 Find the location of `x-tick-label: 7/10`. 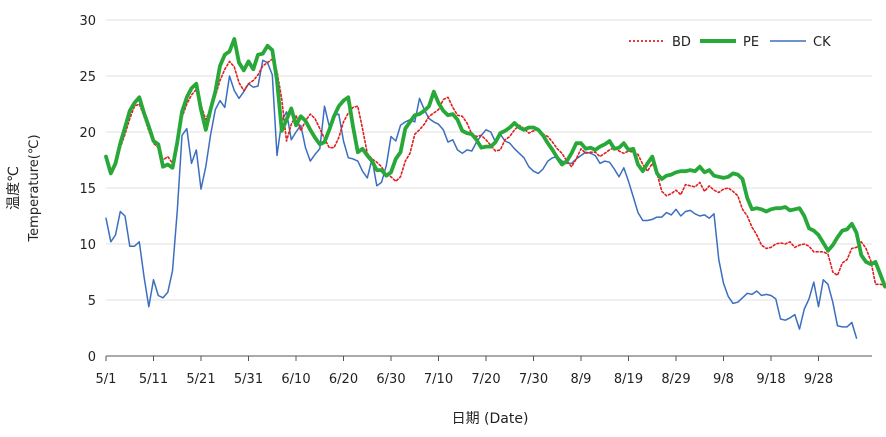

x-tick-label: 7/10 is located at coordinates (438, 379).